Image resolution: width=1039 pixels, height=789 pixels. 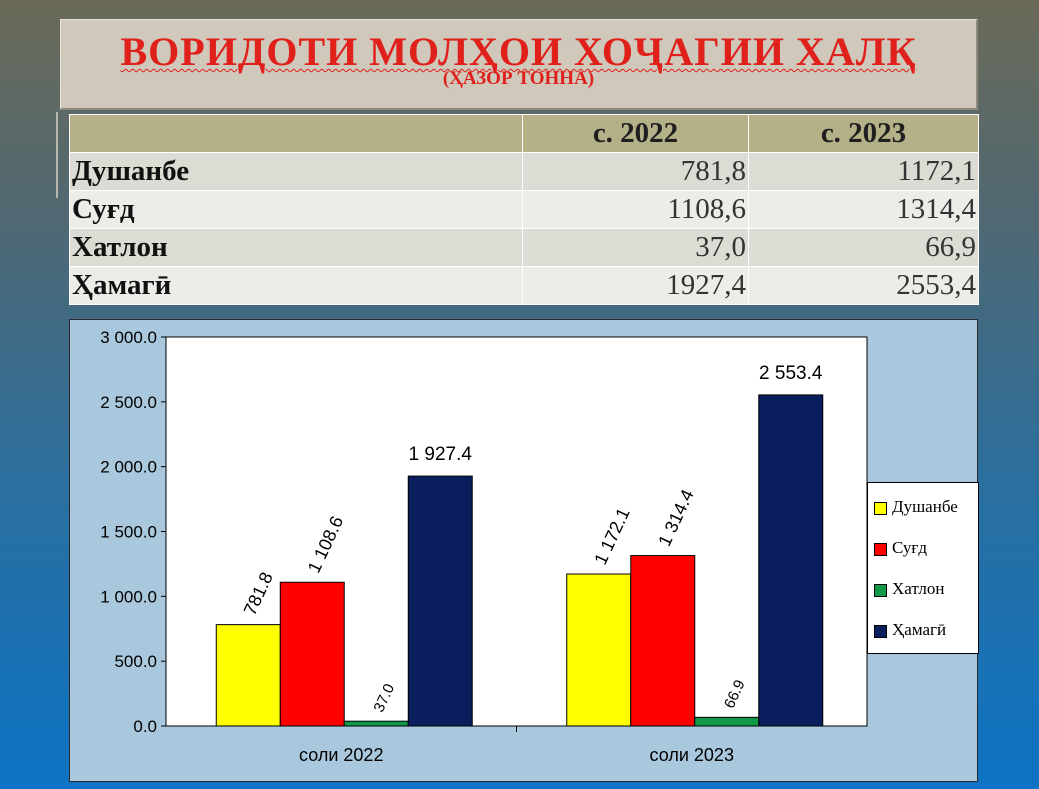 I want to click on divider-line, so click(x=57, y=155).